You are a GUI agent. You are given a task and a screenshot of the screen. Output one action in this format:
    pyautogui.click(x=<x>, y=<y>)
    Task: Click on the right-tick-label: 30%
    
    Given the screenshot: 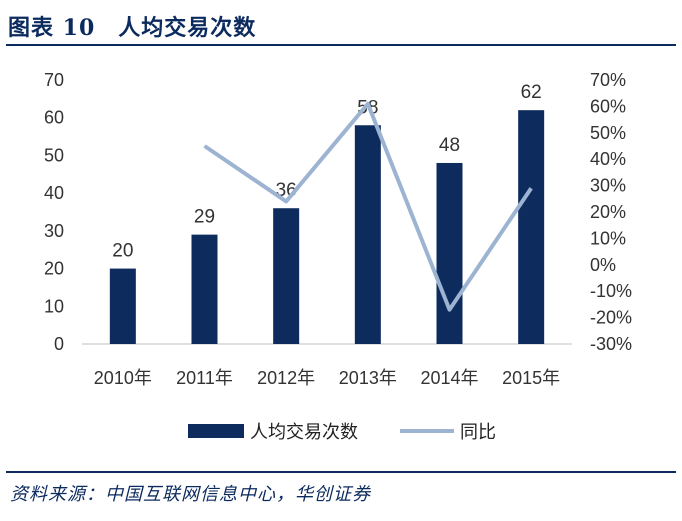 What is the action you would take?
    pyautogui.click(x=608, y=186)
    